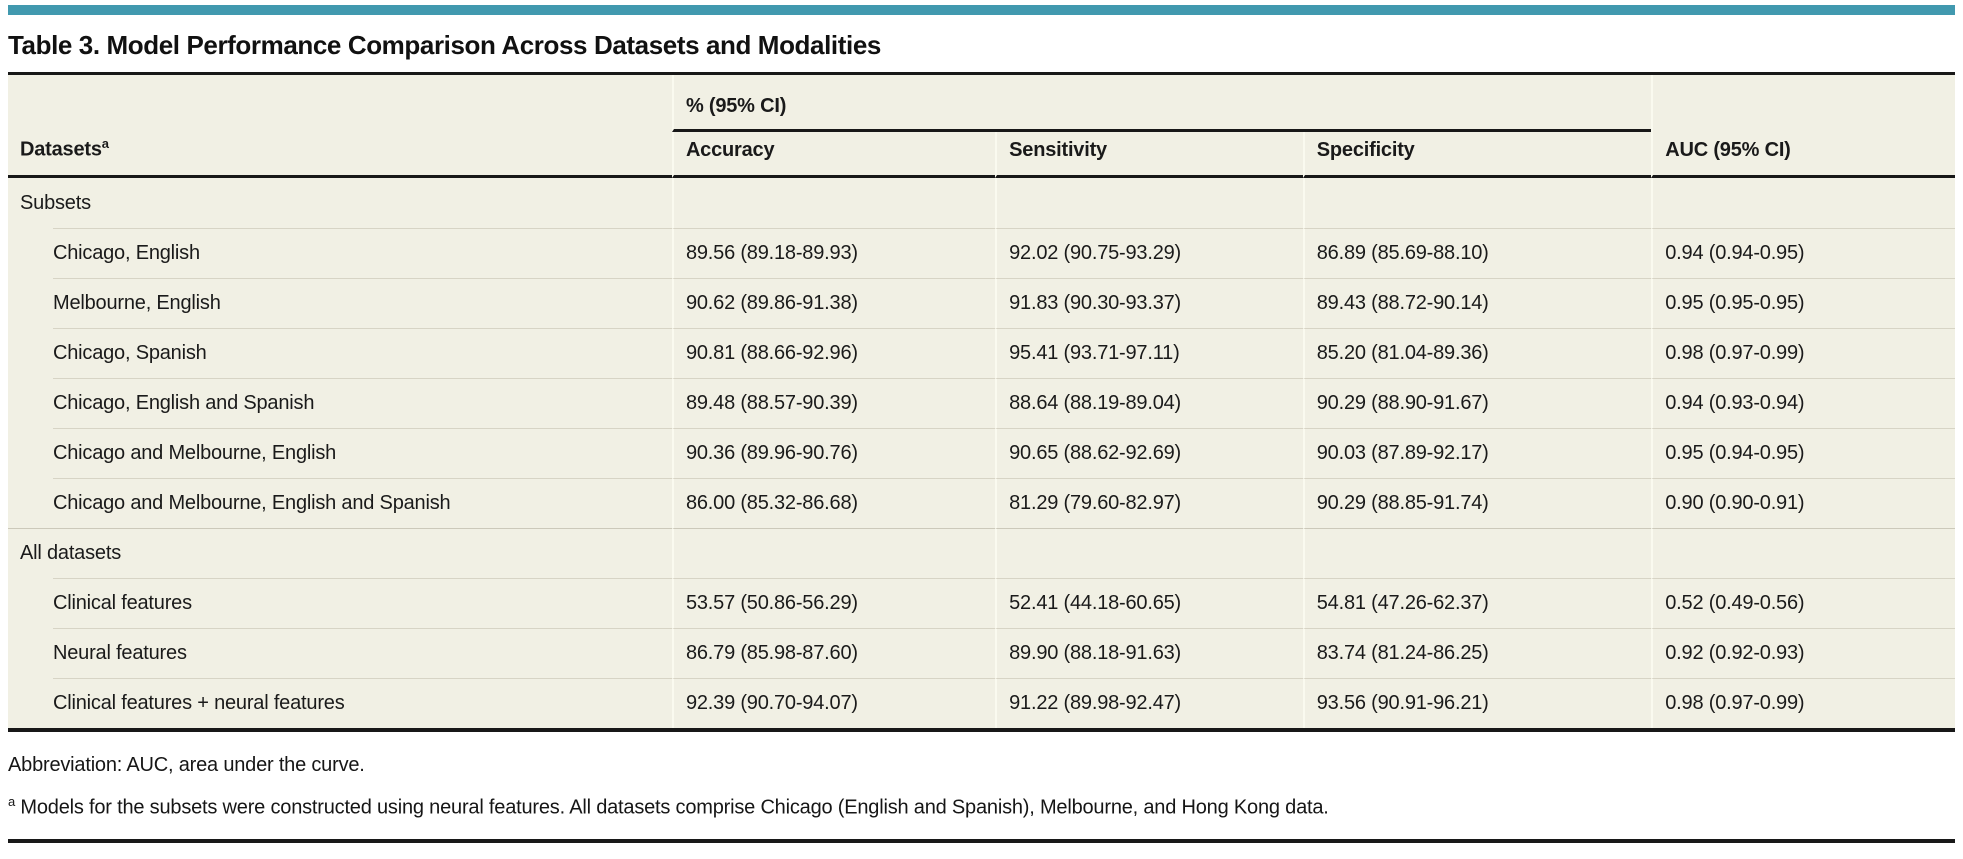 This screenshot has width=1963, height=859. Describe the element at coordinates (340, 303) in the screenshot. I see `dataset-cell: Melbourne, English` at that location.